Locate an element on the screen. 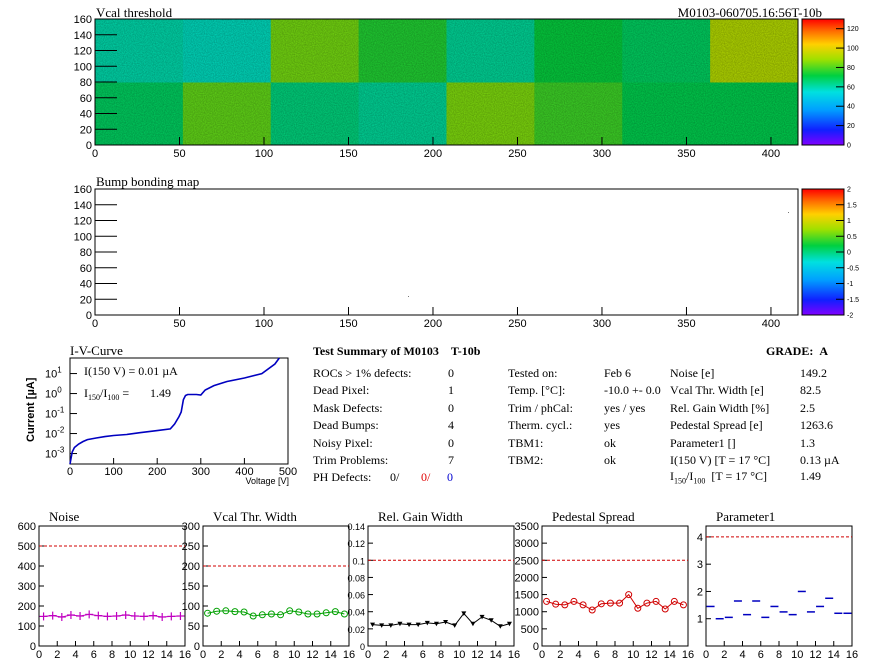  x-tick-label: 350 is located at coordinates (686, 154).